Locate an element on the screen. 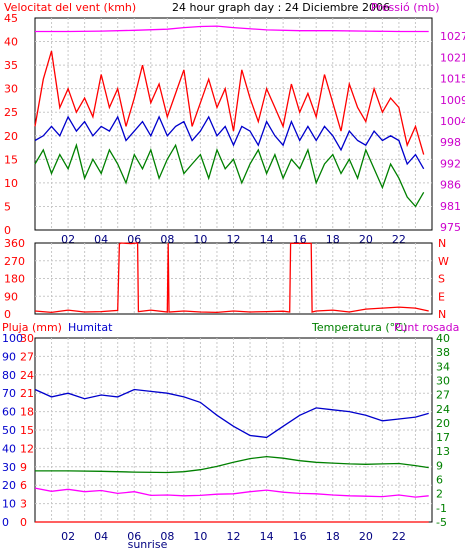 This screenshot has height=560, width=465. panel3-inner-tick-label: 9 is located at coordinates (23, 467).